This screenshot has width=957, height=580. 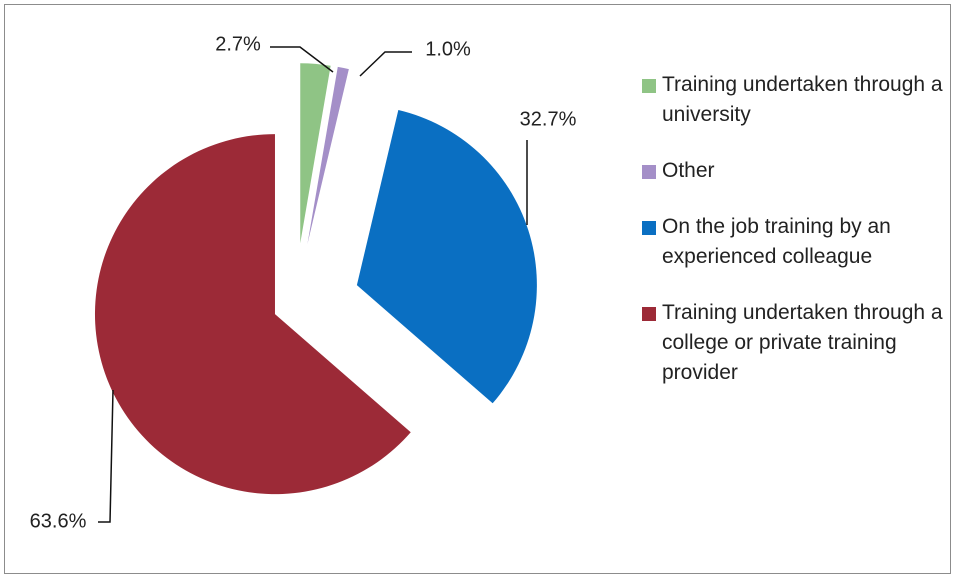 I want to click on data-label: 63.6%, so click(x=58, y=521).